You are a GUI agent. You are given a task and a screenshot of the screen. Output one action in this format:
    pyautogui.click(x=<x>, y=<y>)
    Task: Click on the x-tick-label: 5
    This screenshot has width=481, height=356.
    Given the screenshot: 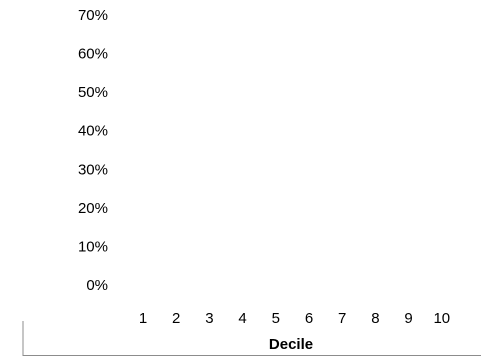 What is the action you would take?
    pyautogui.click(x=276, y=318)
    